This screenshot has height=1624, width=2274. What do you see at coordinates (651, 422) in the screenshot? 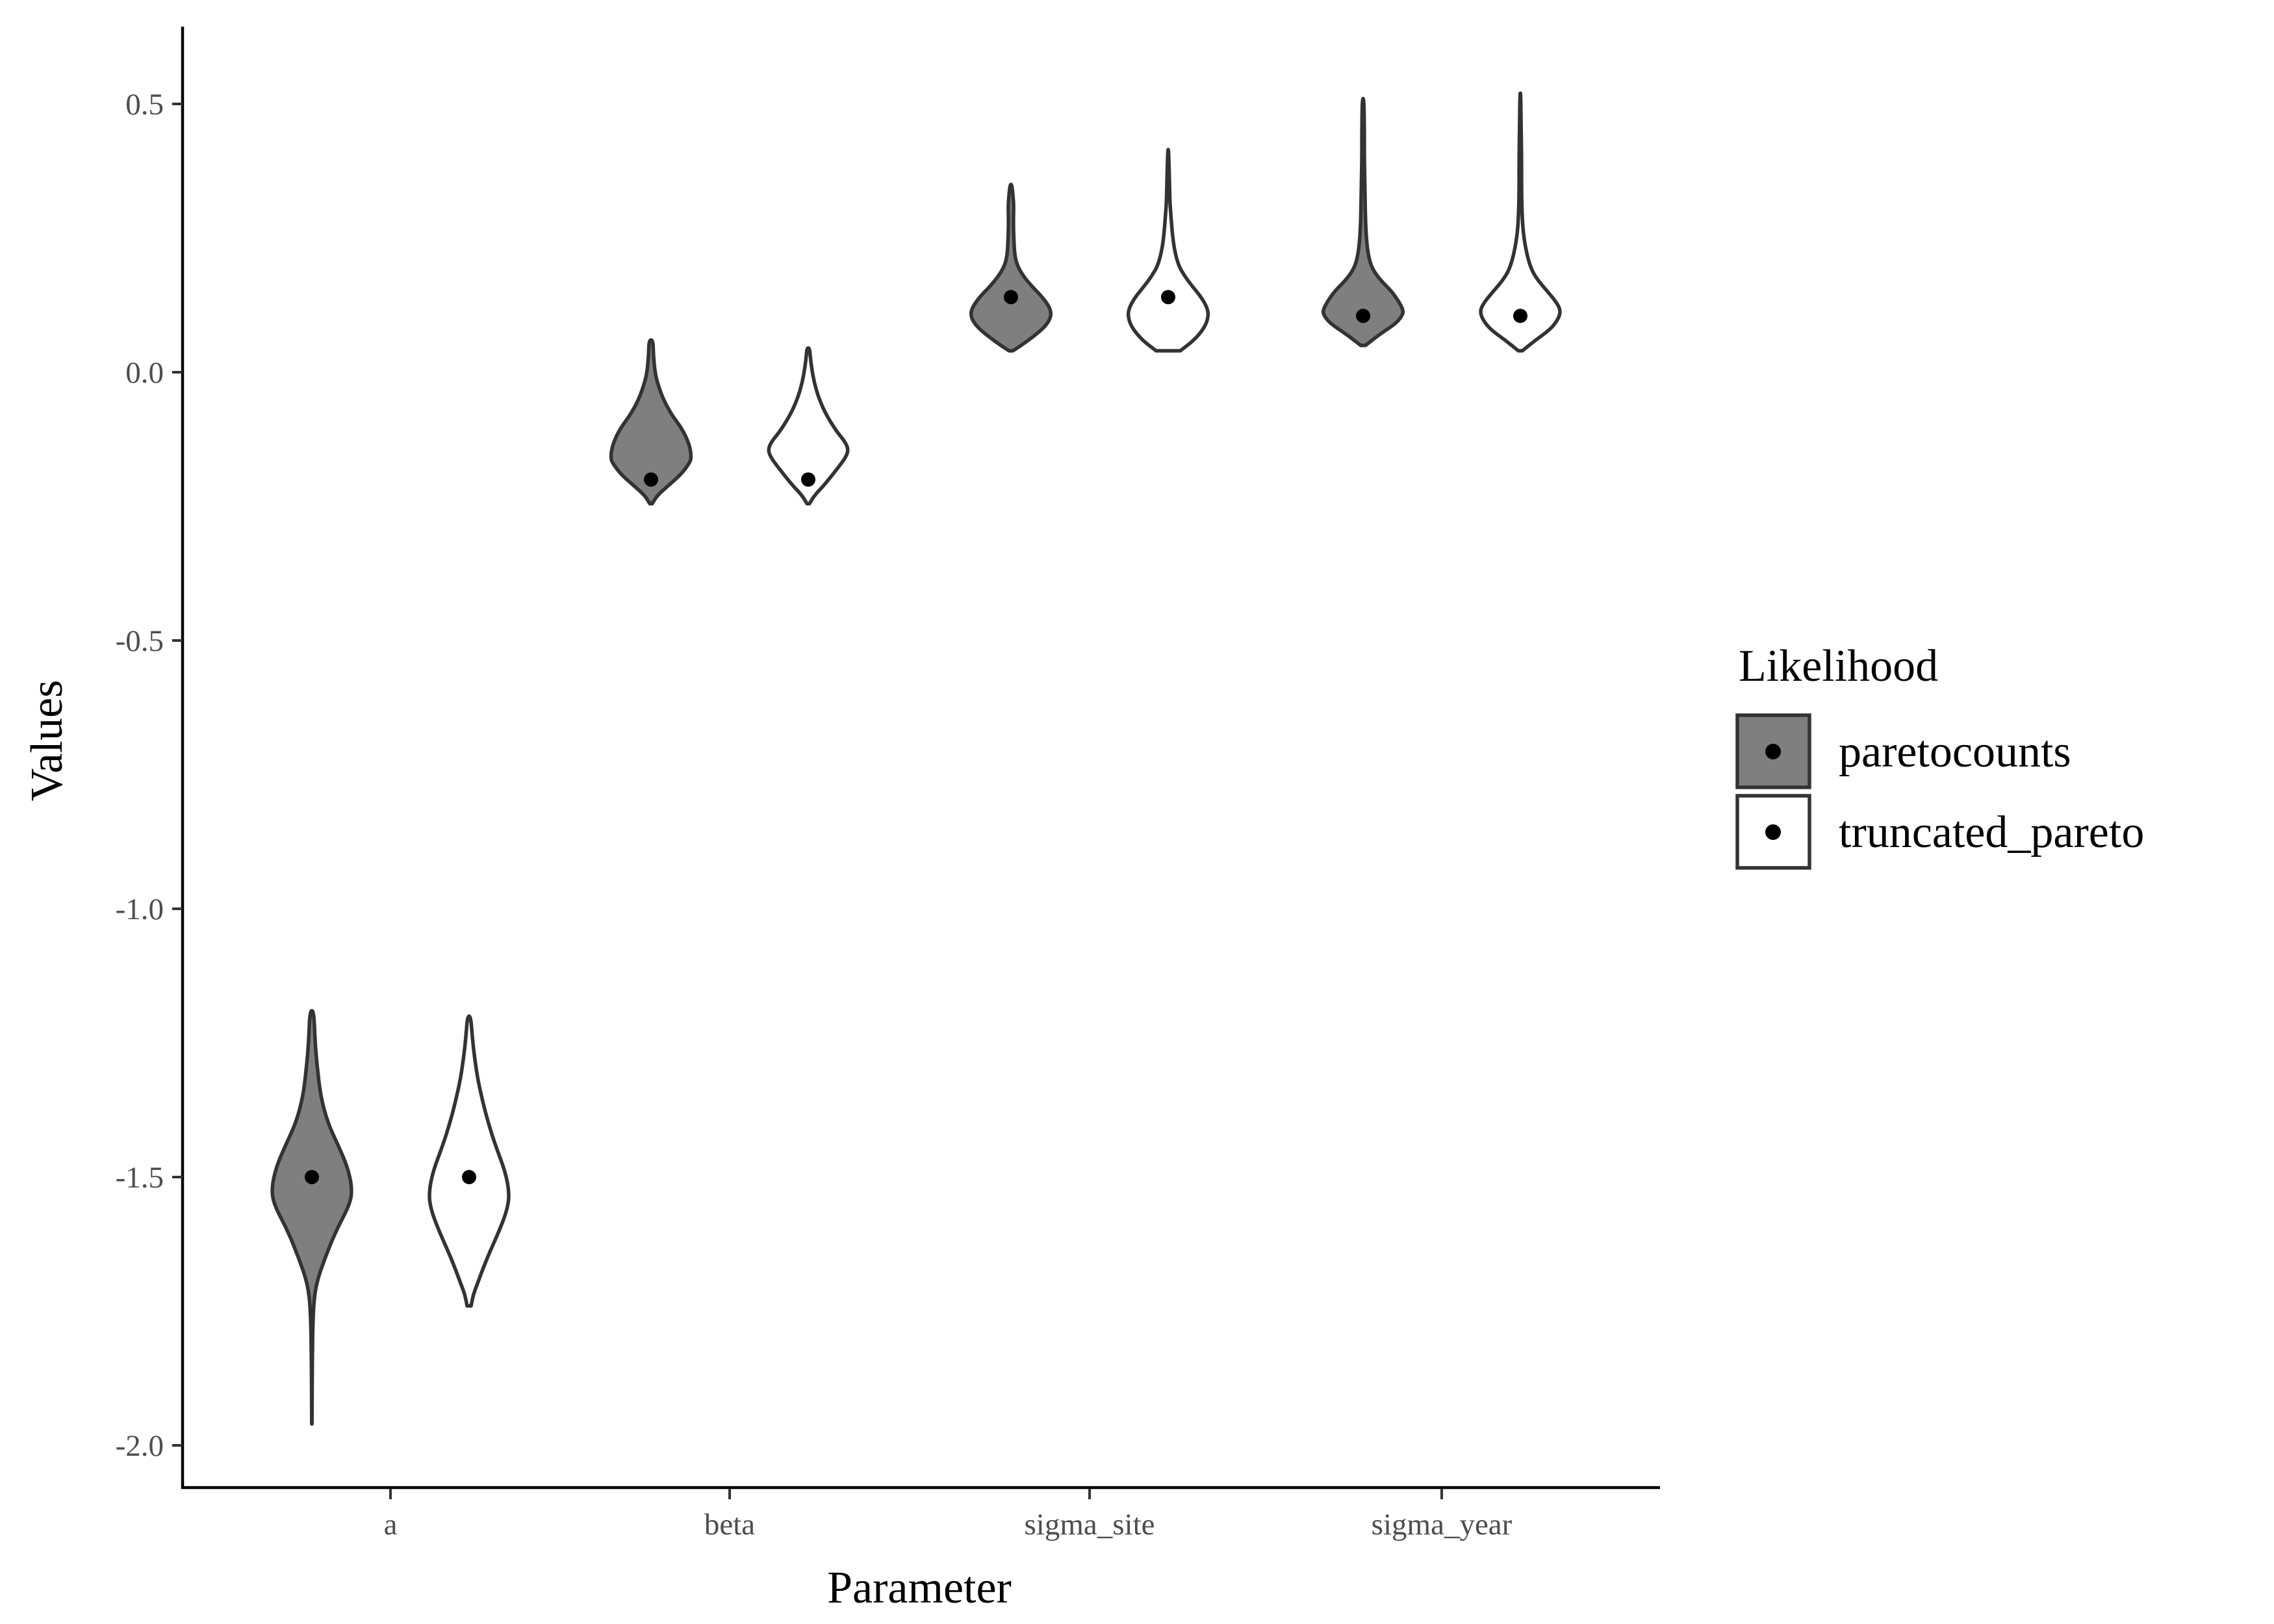
I see `violin-paretocounts-beta` at bounding box center [651, 422].